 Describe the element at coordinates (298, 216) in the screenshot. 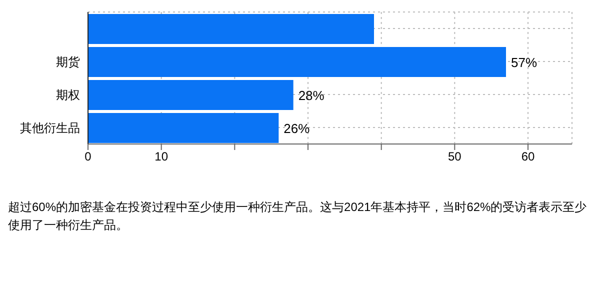

I see `text: 超过60%的加密基金在投资过程中至少使用一种衍生产品。这与2021年基本持平，当时62%的受访者表示至少使用了一种衍生产品。` at that location.